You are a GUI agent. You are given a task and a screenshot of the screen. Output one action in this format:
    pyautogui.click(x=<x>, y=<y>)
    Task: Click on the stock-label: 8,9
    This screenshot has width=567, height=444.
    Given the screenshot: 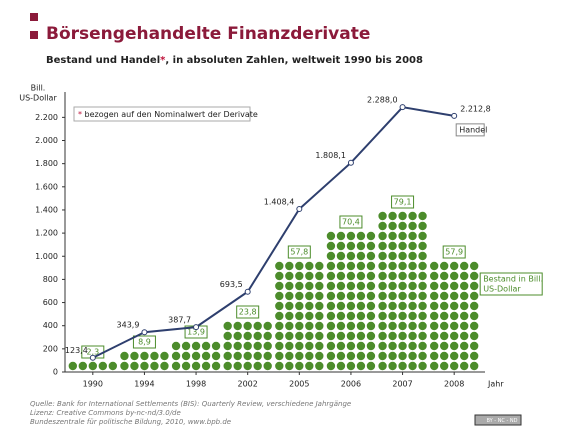 What is the action you would take?
    pyautogui.click(x=144, y=342)
    